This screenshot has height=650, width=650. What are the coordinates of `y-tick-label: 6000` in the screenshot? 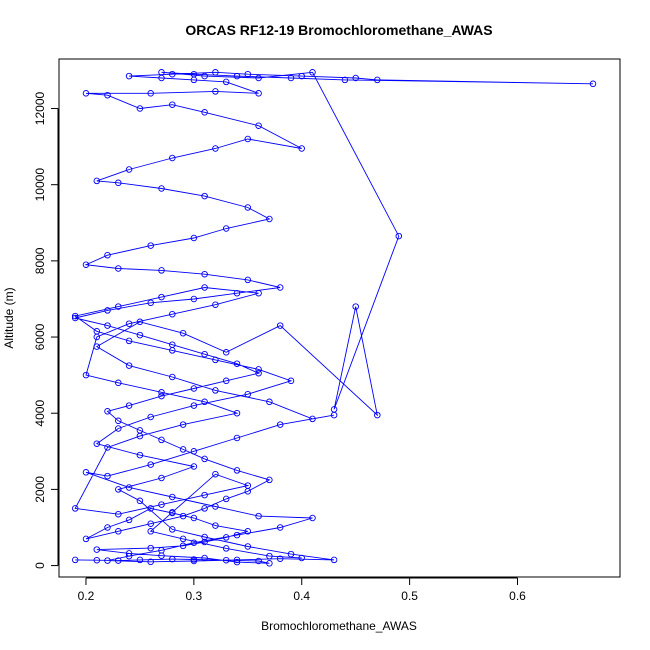 It's located at (40, 336).